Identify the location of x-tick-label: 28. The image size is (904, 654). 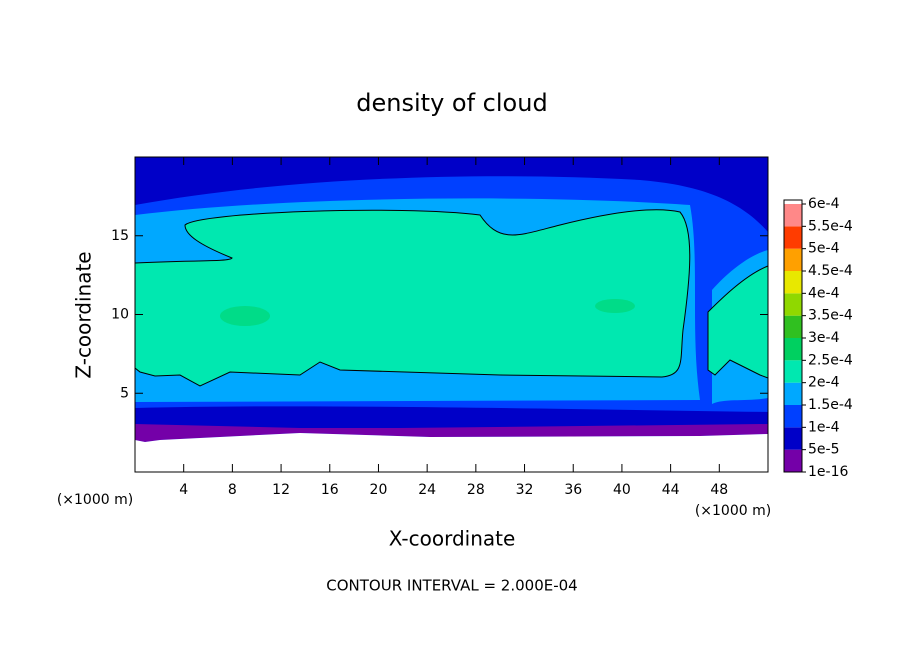
(476, 490).